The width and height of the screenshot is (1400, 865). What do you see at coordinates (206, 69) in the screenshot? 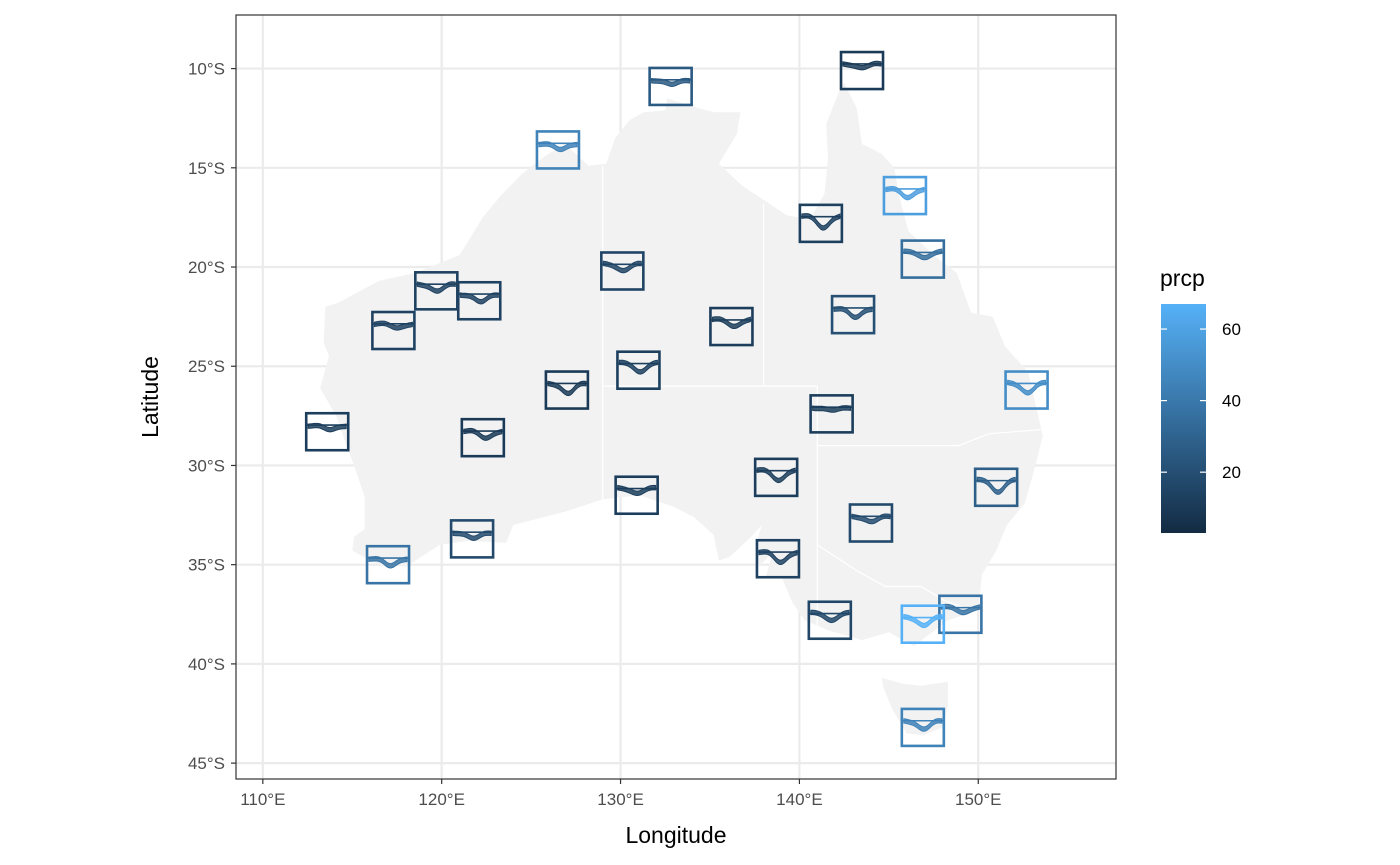
I see `y-tick-label: 10°S` at bounding box center [206, 69].